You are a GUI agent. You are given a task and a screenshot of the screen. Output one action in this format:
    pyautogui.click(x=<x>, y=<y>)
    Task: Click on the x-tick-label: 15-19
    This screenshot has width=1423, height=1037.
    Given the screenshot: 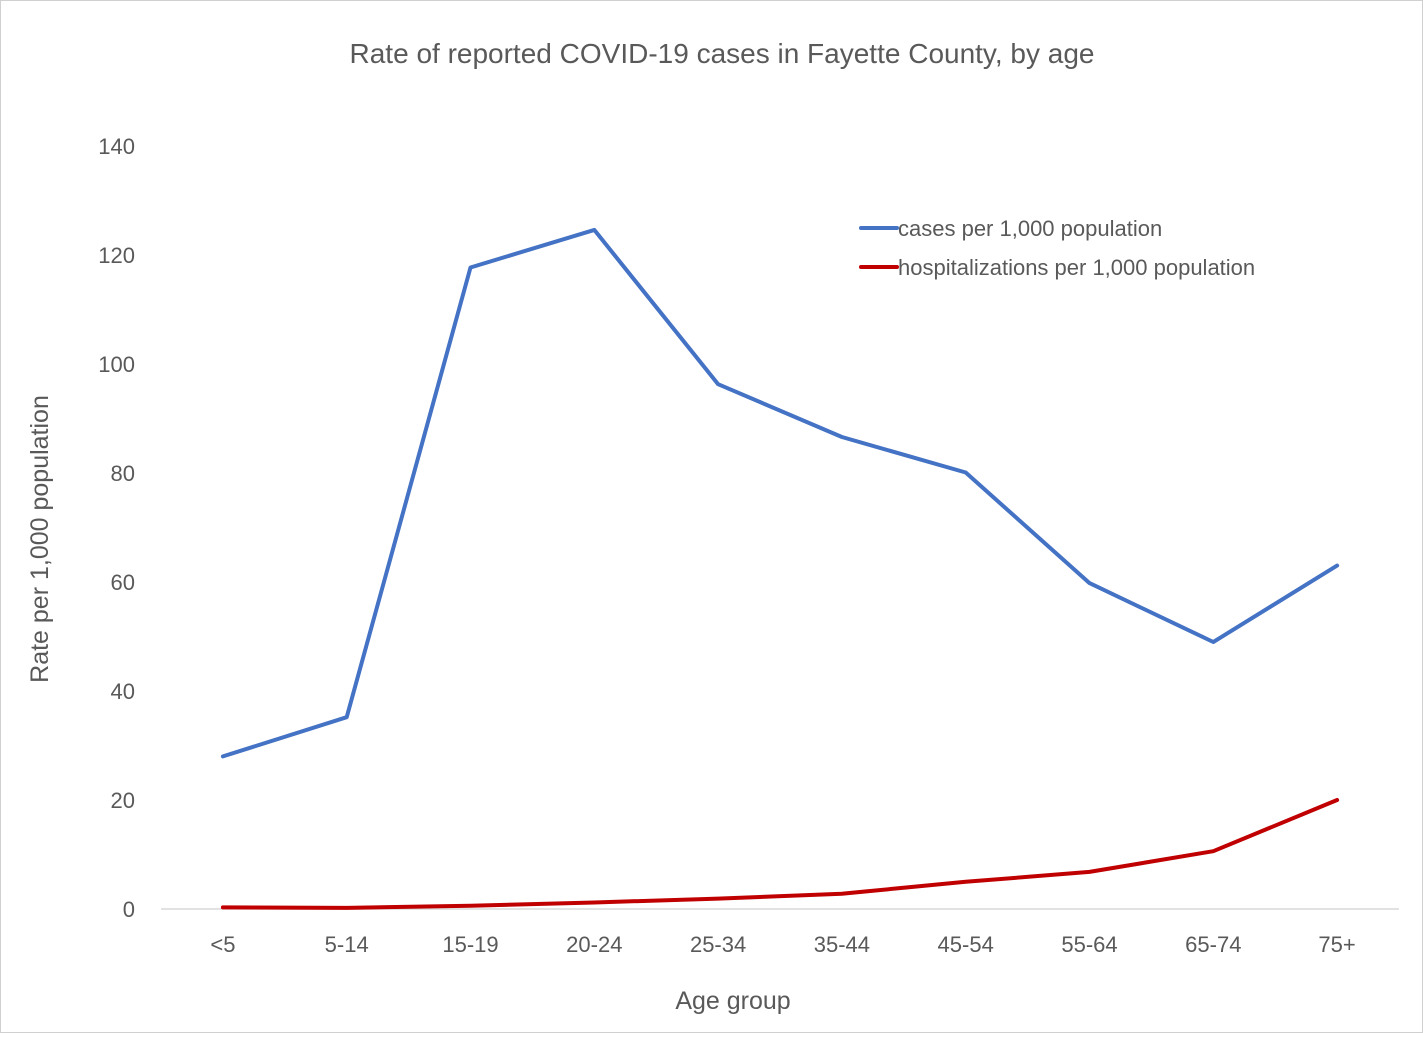 What is the action you would take?
    pyautogui.click(x=470, y=944)
    